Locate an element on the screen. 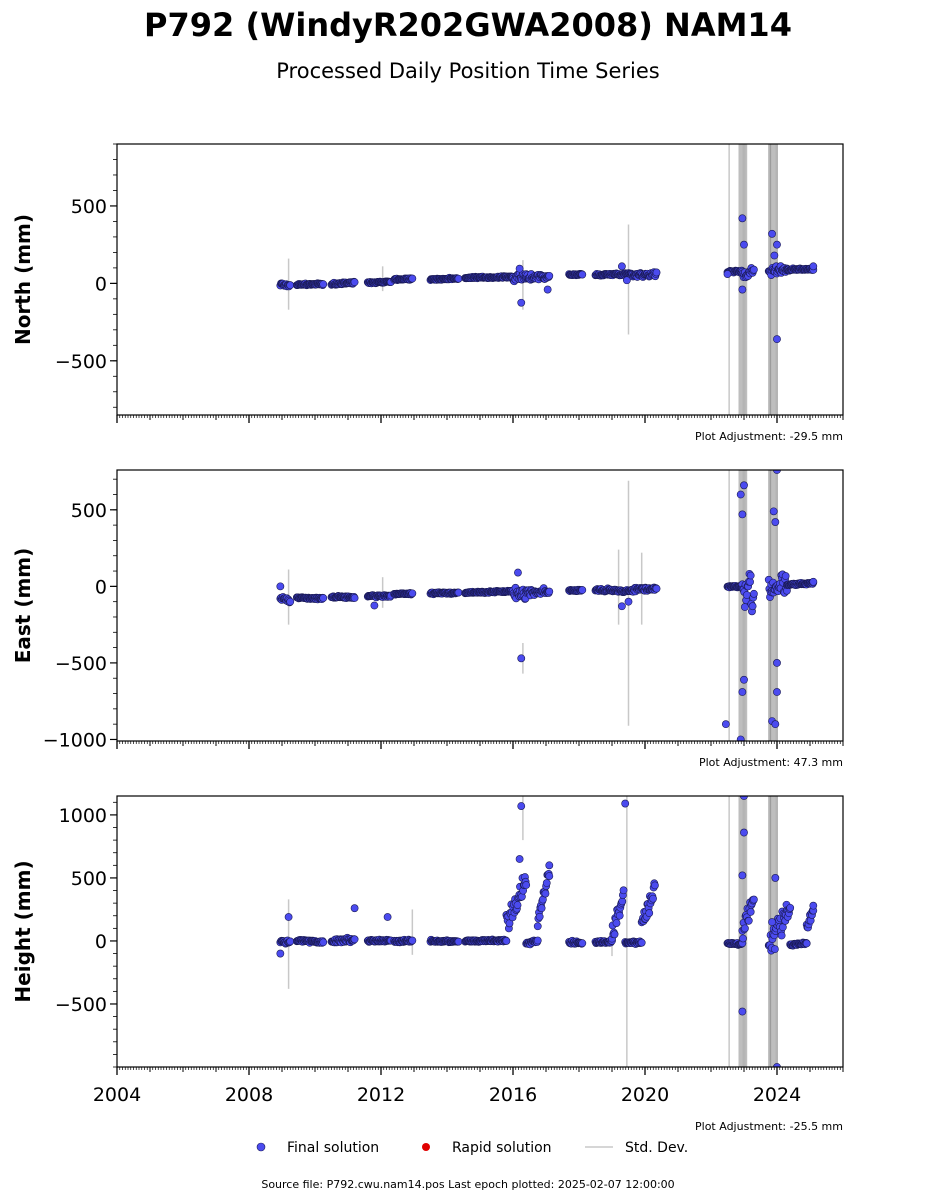  chart-title: P792 (WindyR202GWA2008) NAM14 is located at coordinates (468, 25).